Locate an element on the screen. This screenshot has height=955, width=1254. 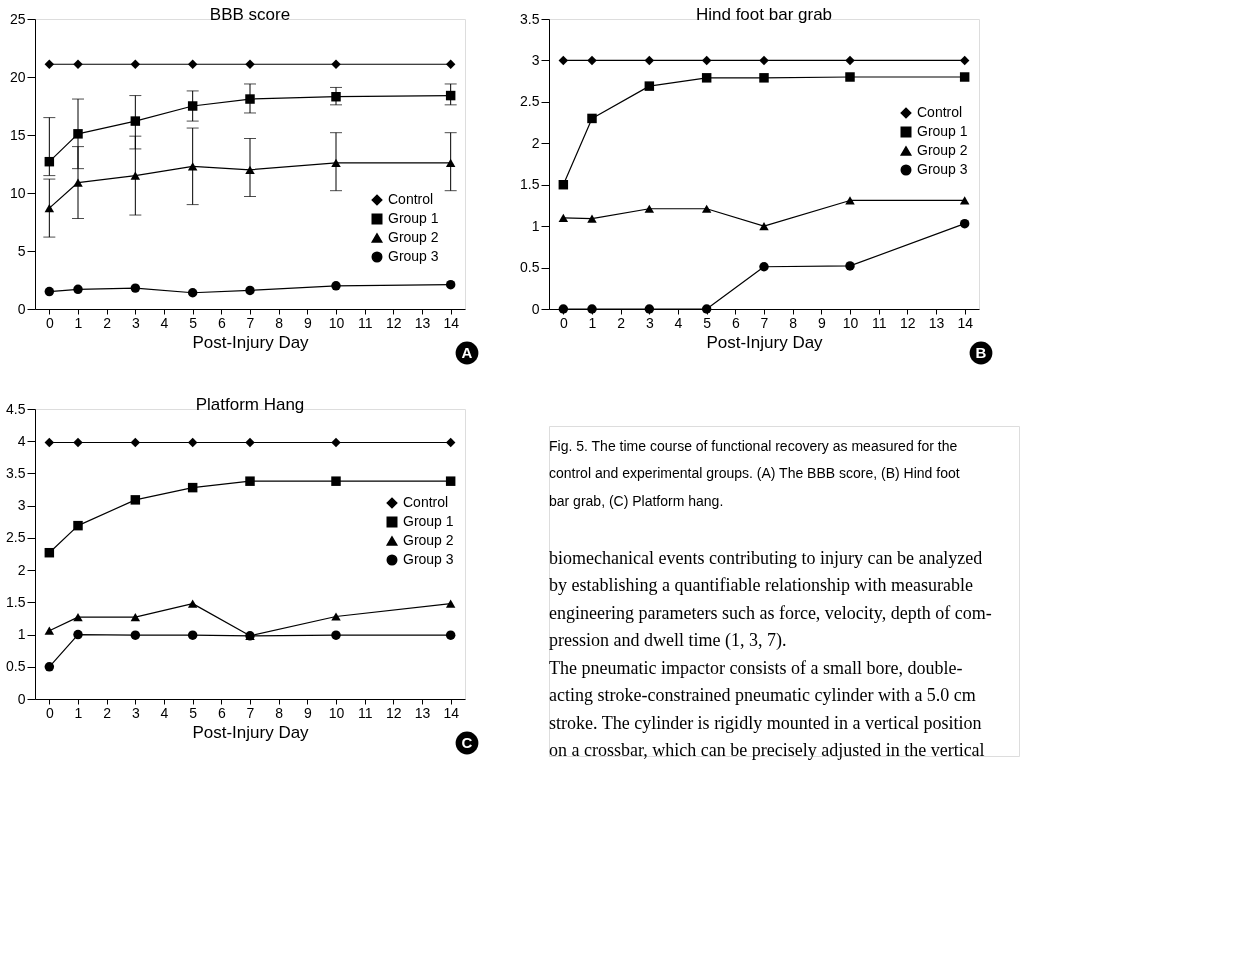
text: stroke. The cylinder is rigidly mounted in a vertical position is located at coordinates (765, 722).